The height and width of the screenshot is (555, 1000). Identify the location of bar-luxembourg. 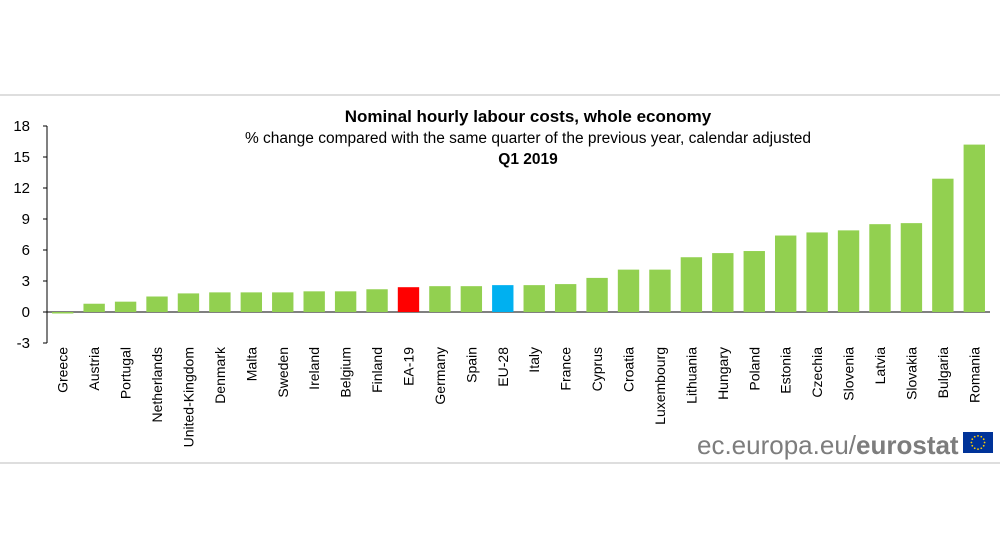
(660, 290).